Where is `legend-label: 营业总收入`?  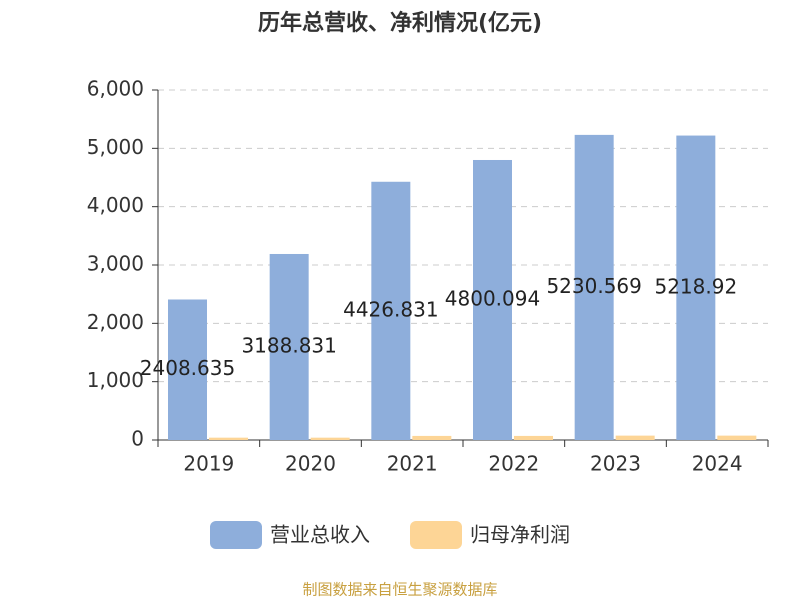 legend-label: 营业总收入 is located at coordinates (320, 535).